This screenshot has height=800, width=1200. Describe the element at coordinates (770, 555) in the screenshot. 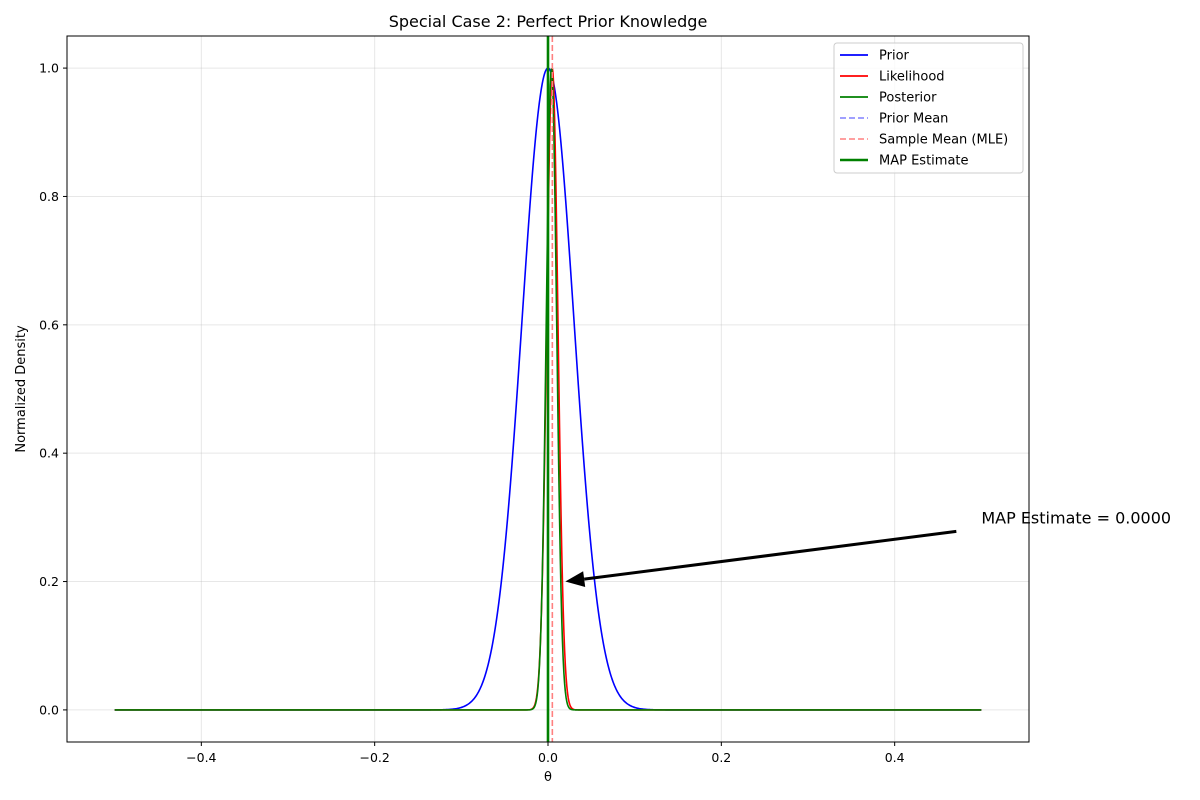

I see `annotation-arrow-shaft` at that location.